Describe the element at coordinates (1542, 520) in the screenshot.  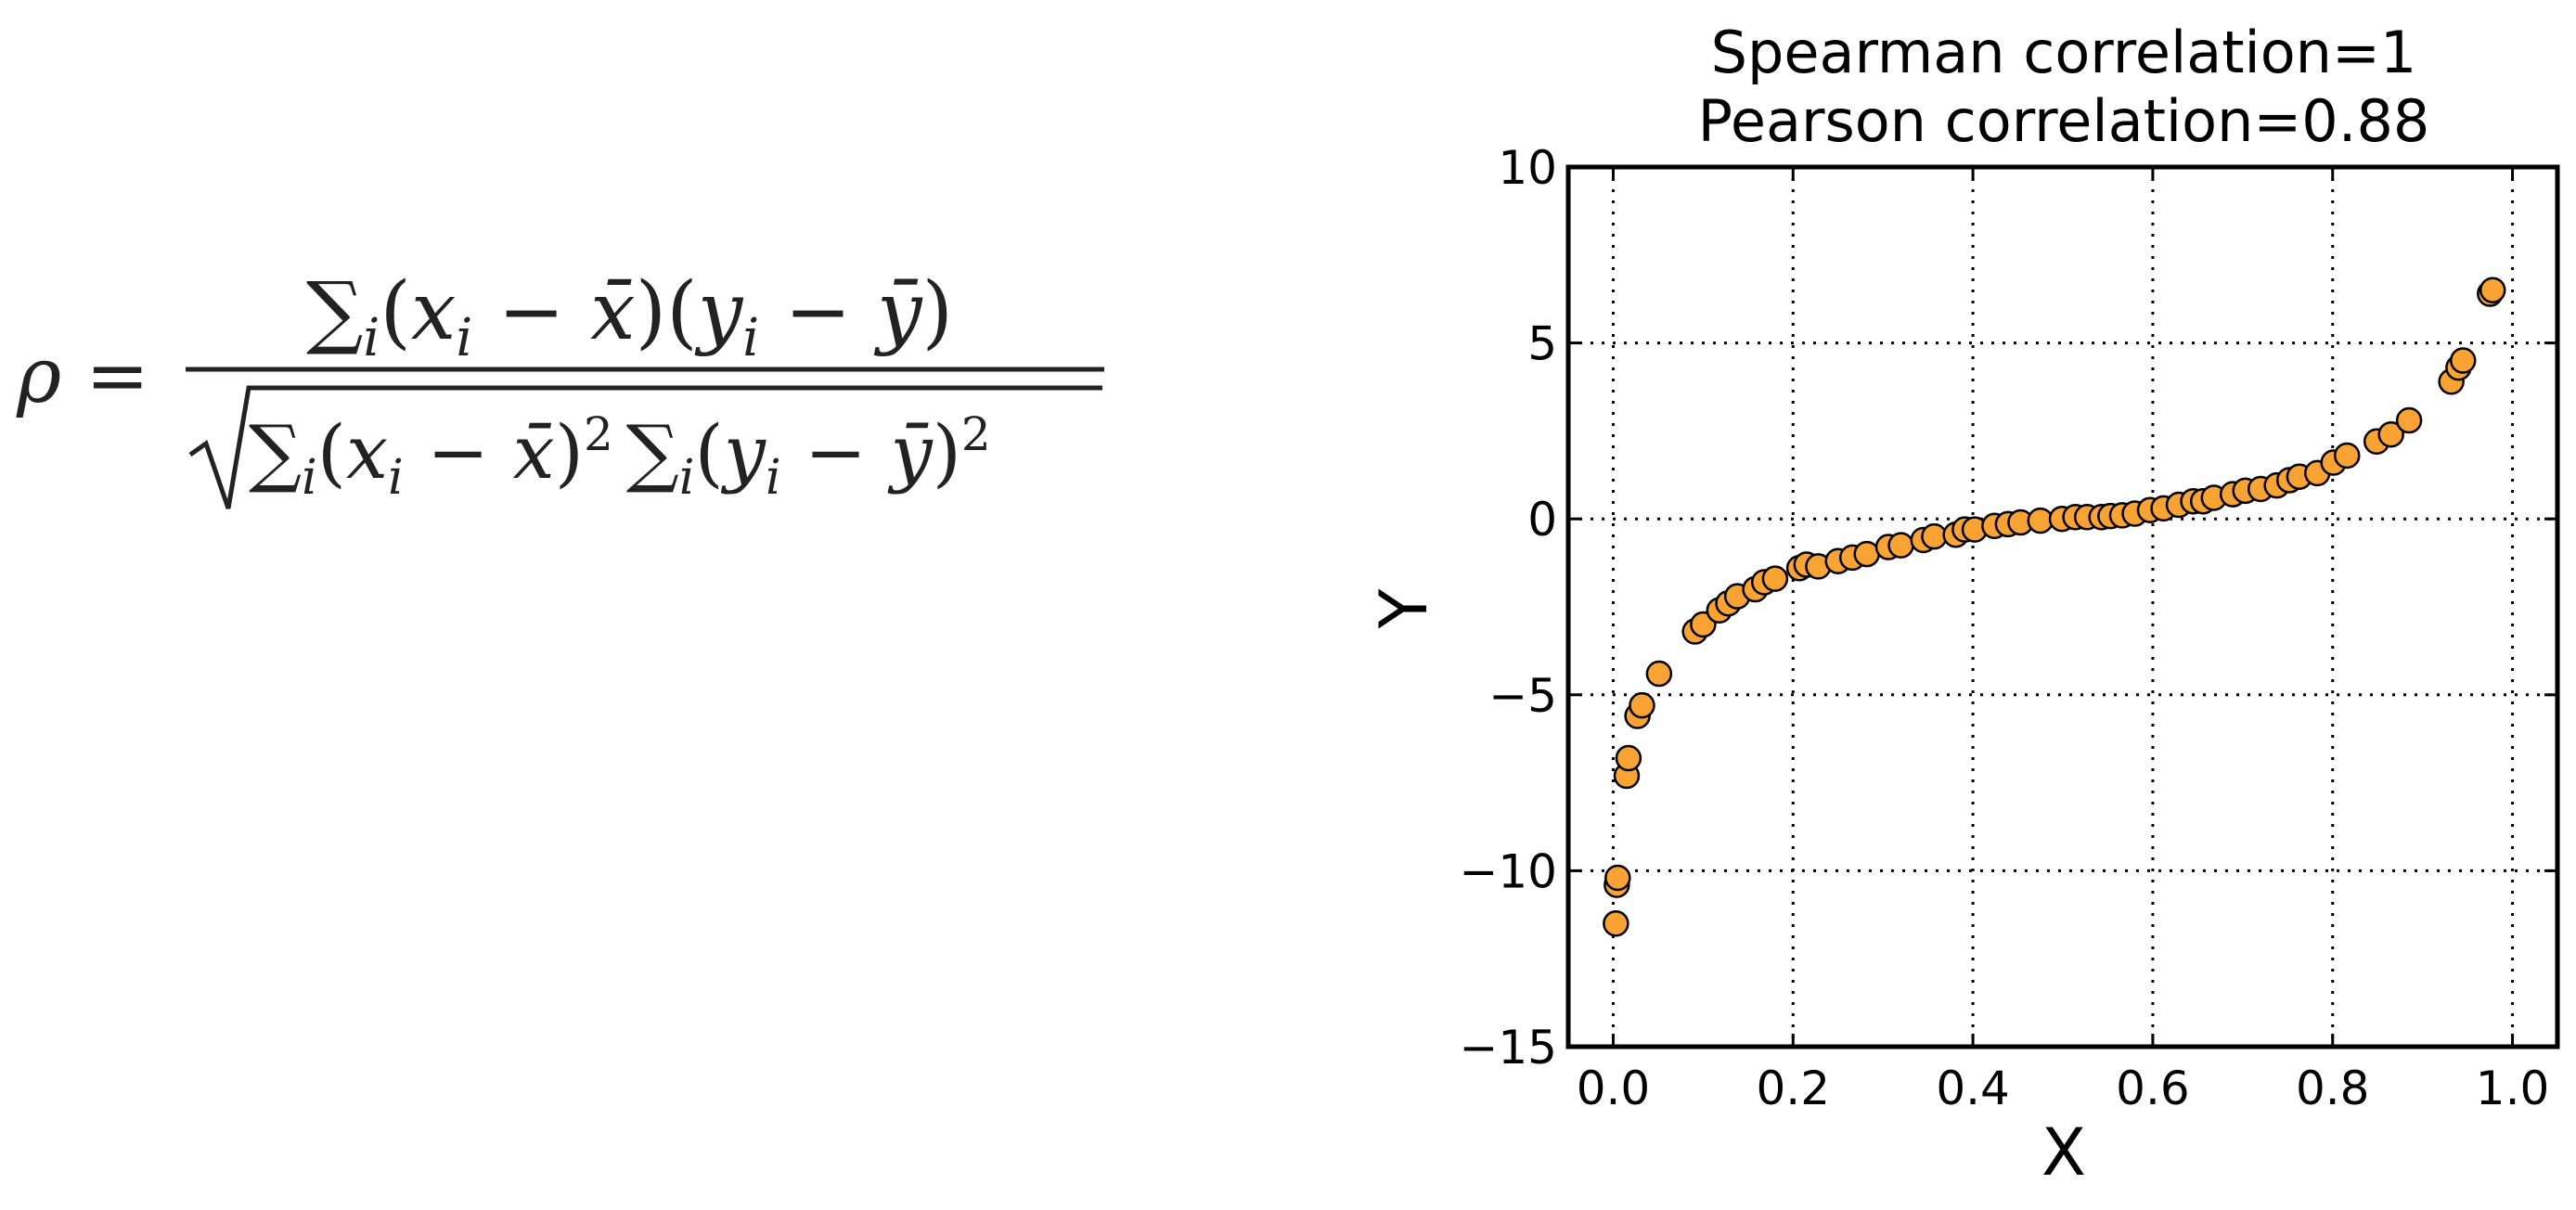
I see `y-tick-label: 0` at that location.